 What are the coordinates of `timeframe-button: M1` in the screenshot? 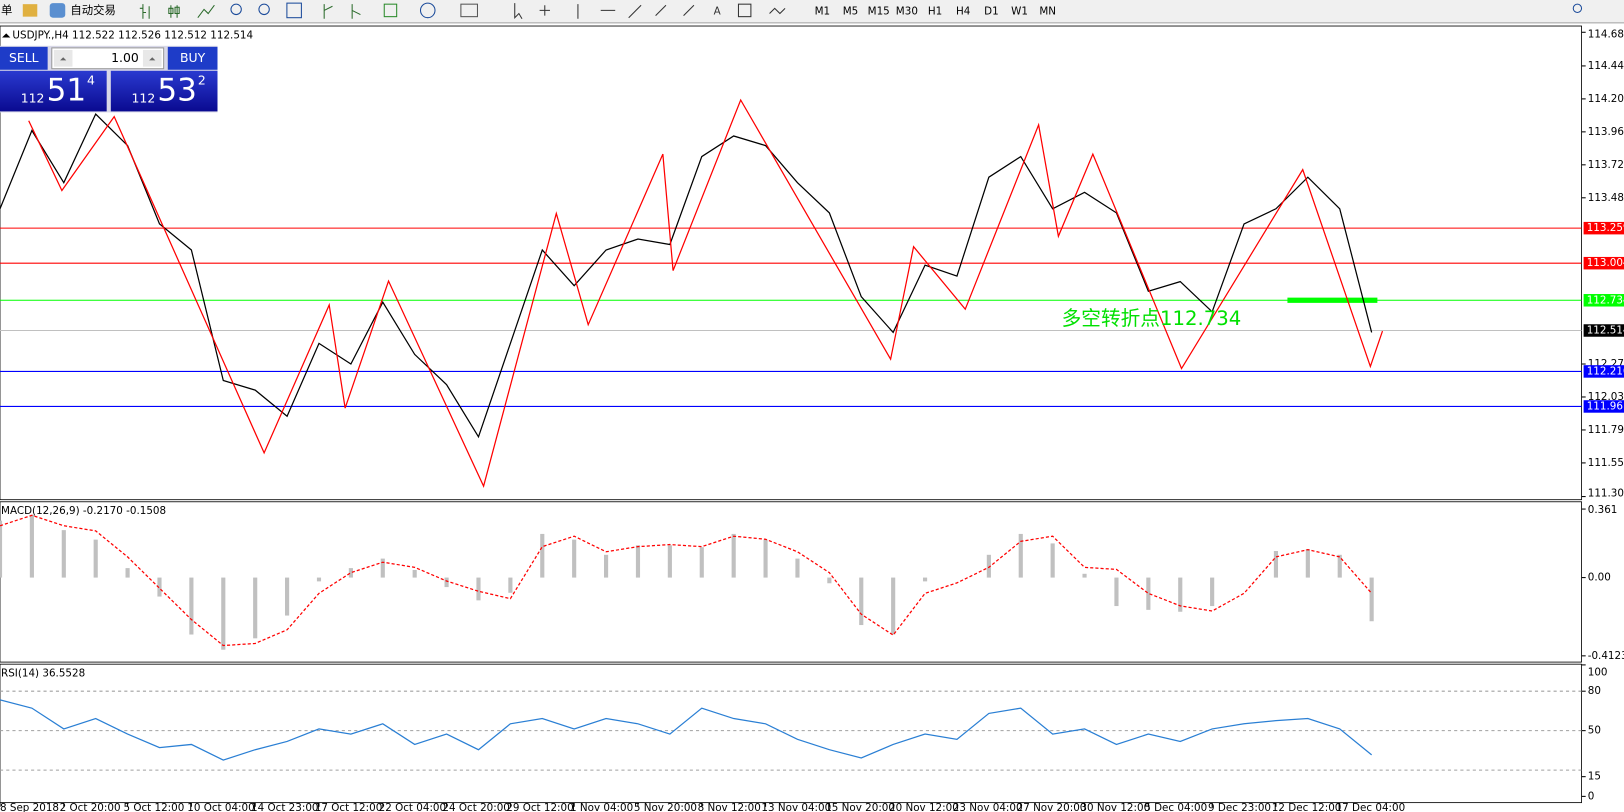 It's located at (823, 11).